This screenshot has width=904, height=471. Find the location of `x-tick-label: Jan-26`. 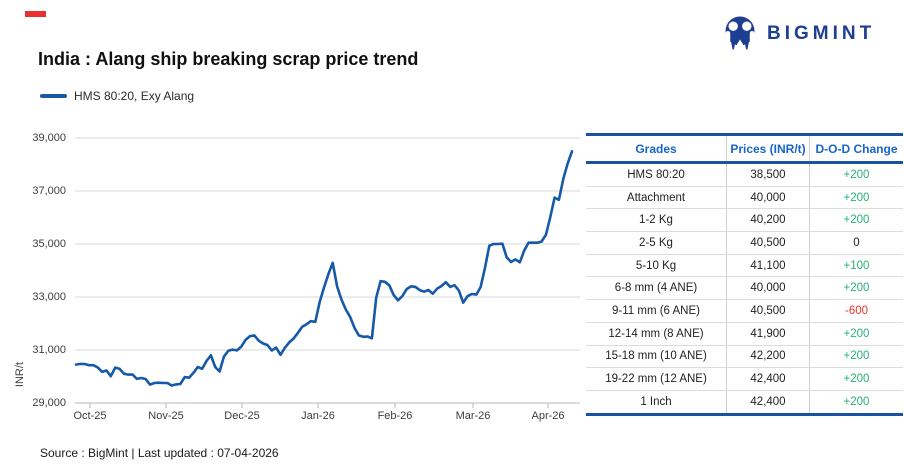

x-tick-label: Jan-26 is located at coordinates (318, 416).